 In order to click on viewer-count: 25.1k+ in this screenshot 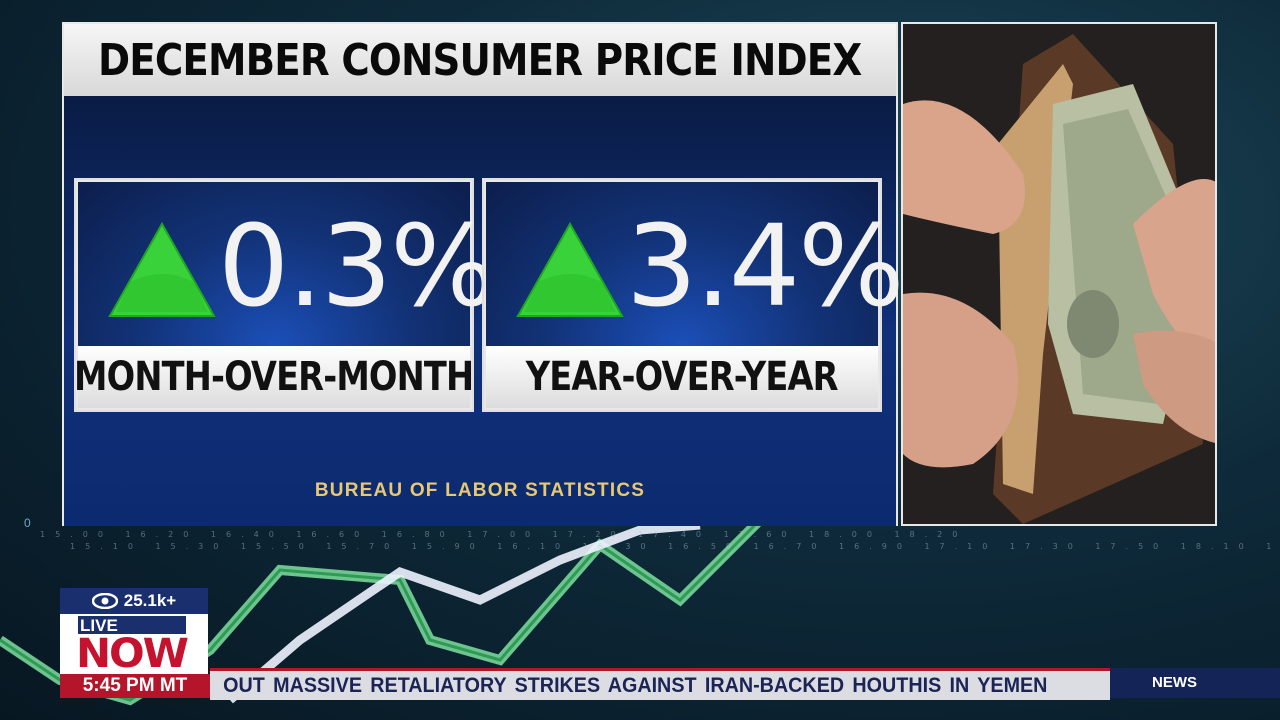, I will do `click(150, 600)`.